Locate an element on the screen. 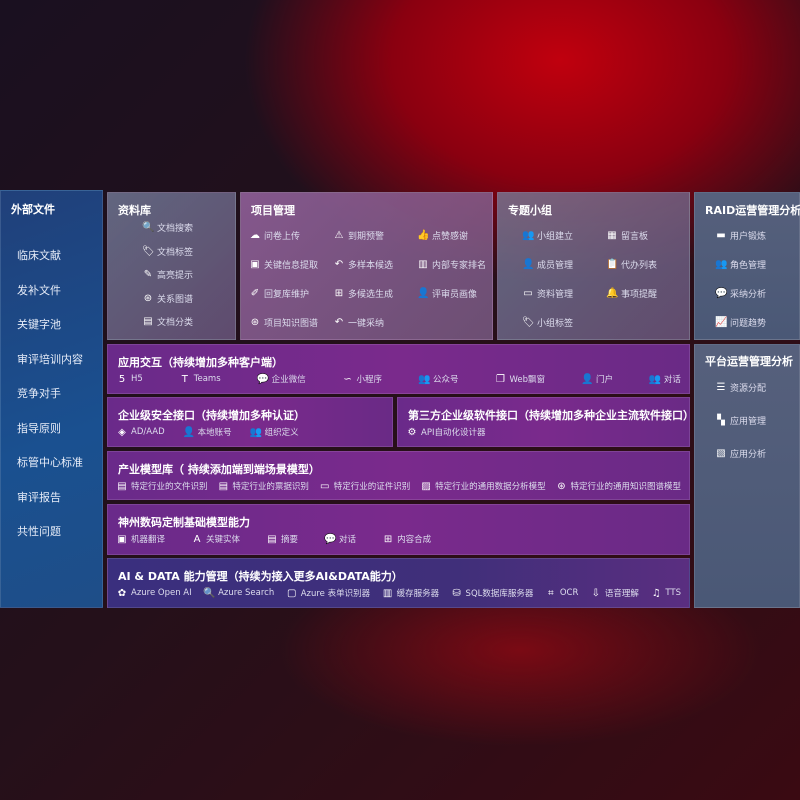  project-item: 👤 评审员画像 is located at coordinates (447, 293).